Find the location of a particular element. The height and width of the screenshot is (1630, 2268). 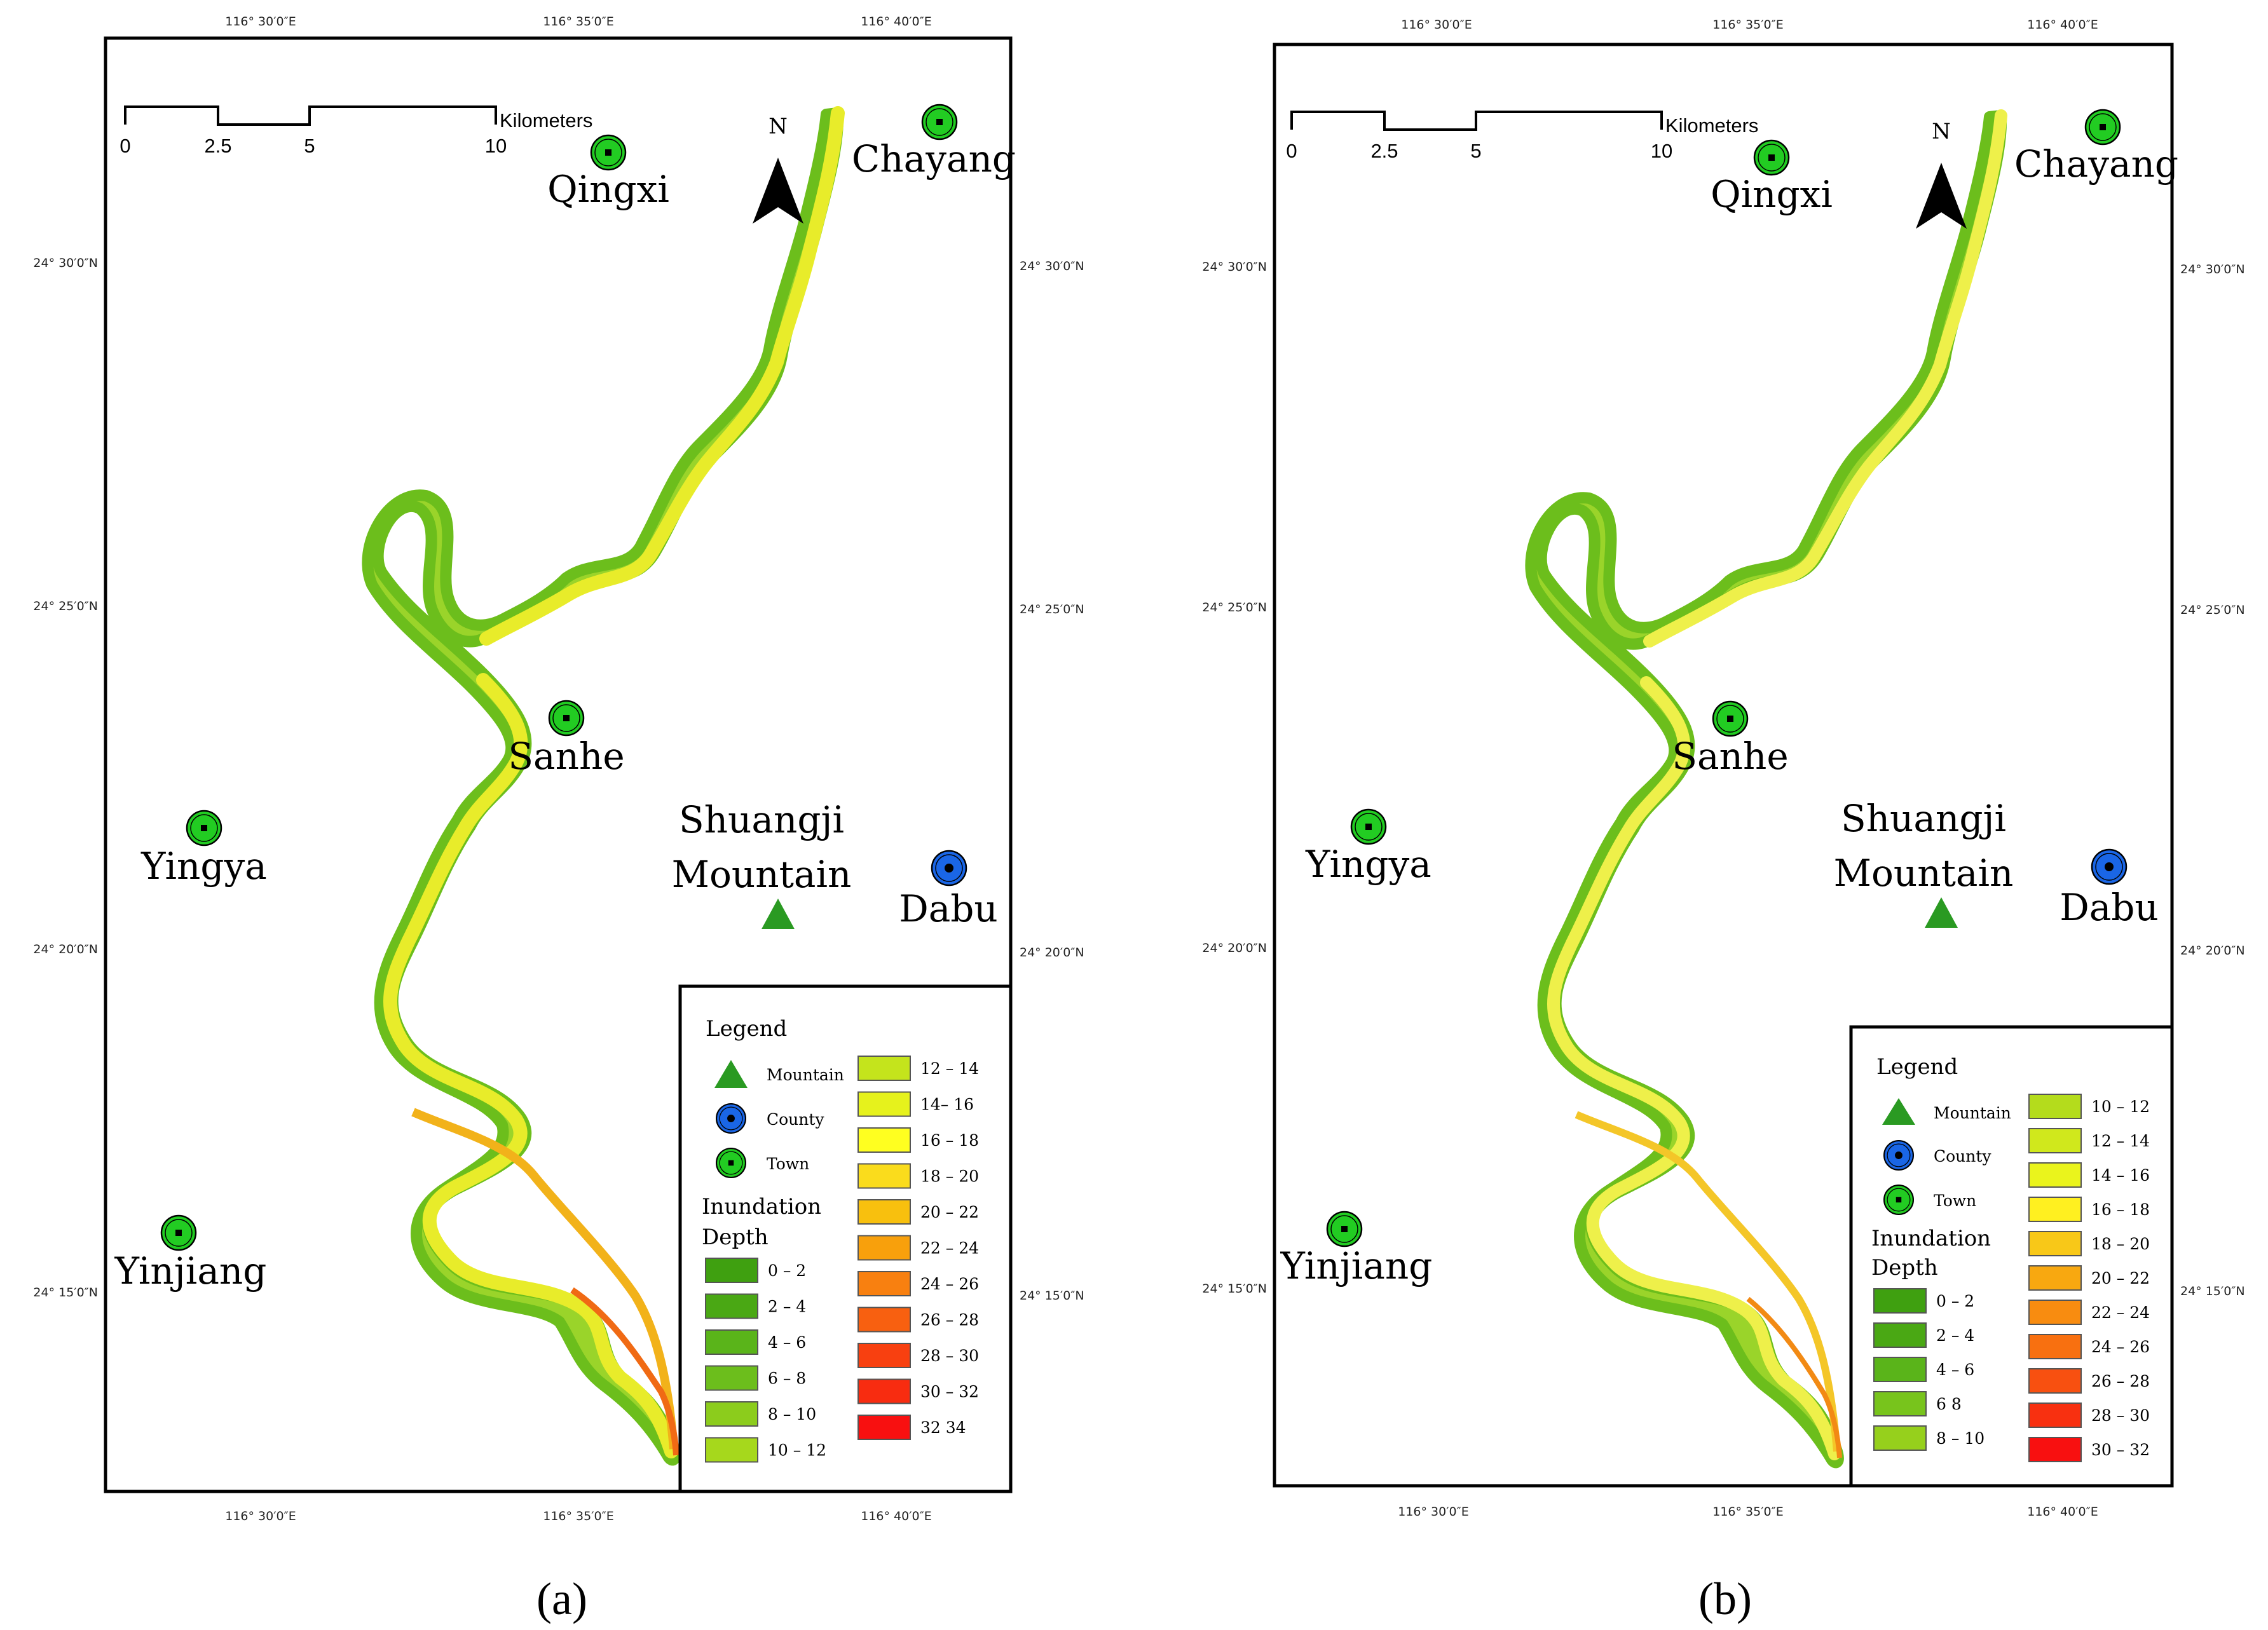

place-shuangji-mountain: Shuangji Mountain is located at coordinates (762, 863).